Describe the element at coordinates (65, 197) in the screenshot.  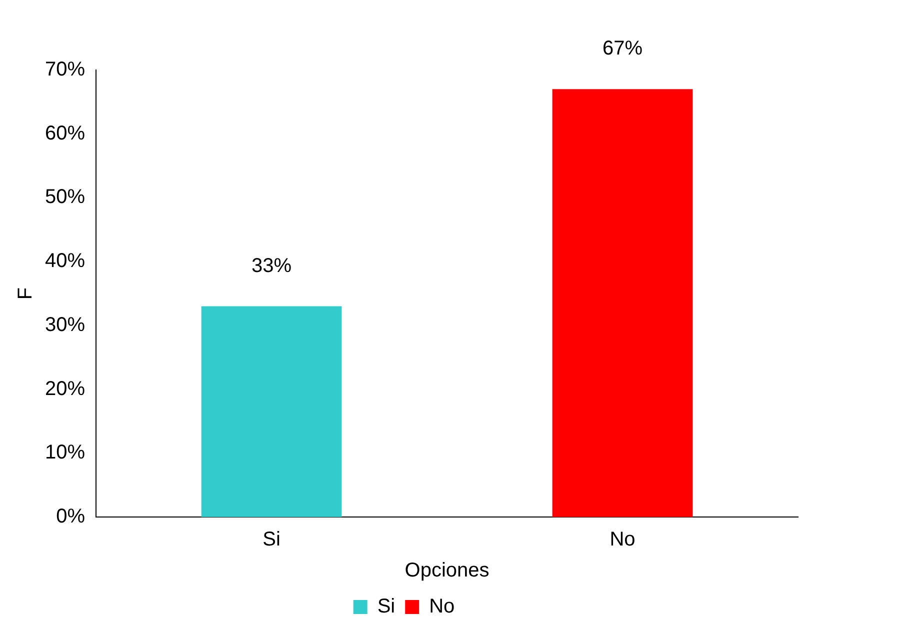
I see `y-tick-label: 50%` at that location.